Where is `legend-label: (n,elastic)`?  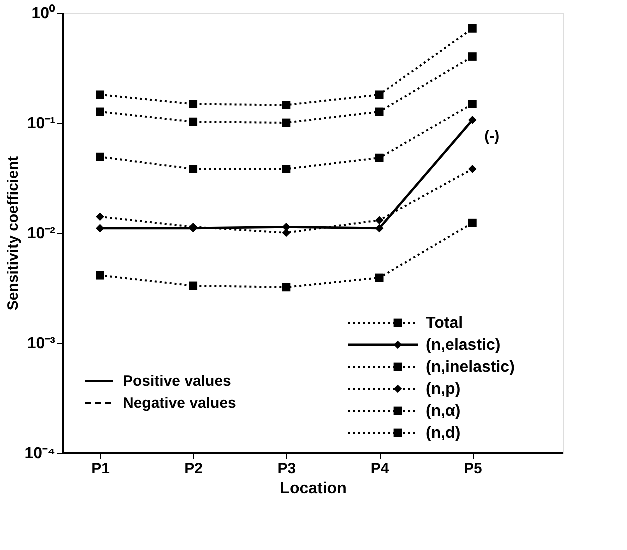 legend-label: (n,elastic) is located at coordinates (463, 345).